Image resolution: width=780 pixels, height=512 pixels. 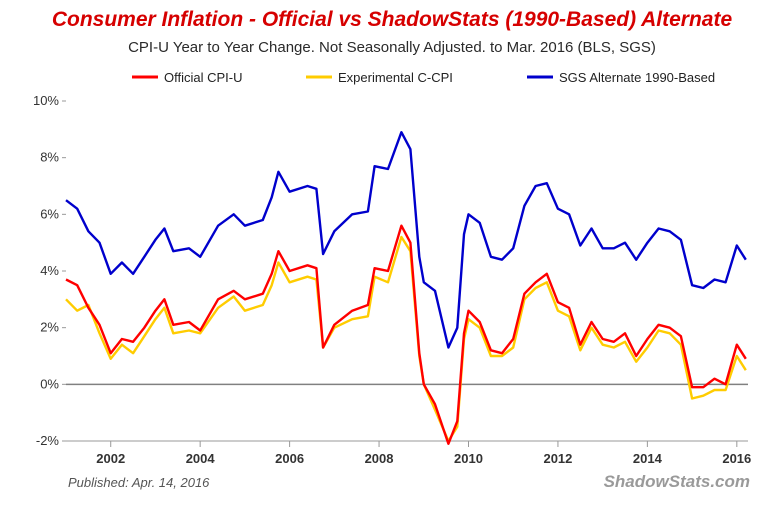 I want to click on published-date: Published: Apr. 14, 2016, so click(x=139, y=482).